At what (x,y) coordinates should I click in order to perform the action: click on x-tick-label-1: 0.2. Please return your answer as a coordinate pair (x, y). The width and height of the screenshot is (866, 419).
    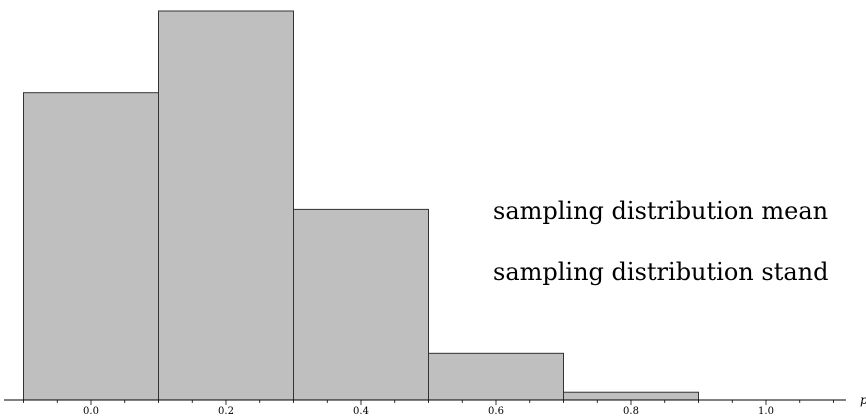
    Looking at the image, I should click on (226, 411).